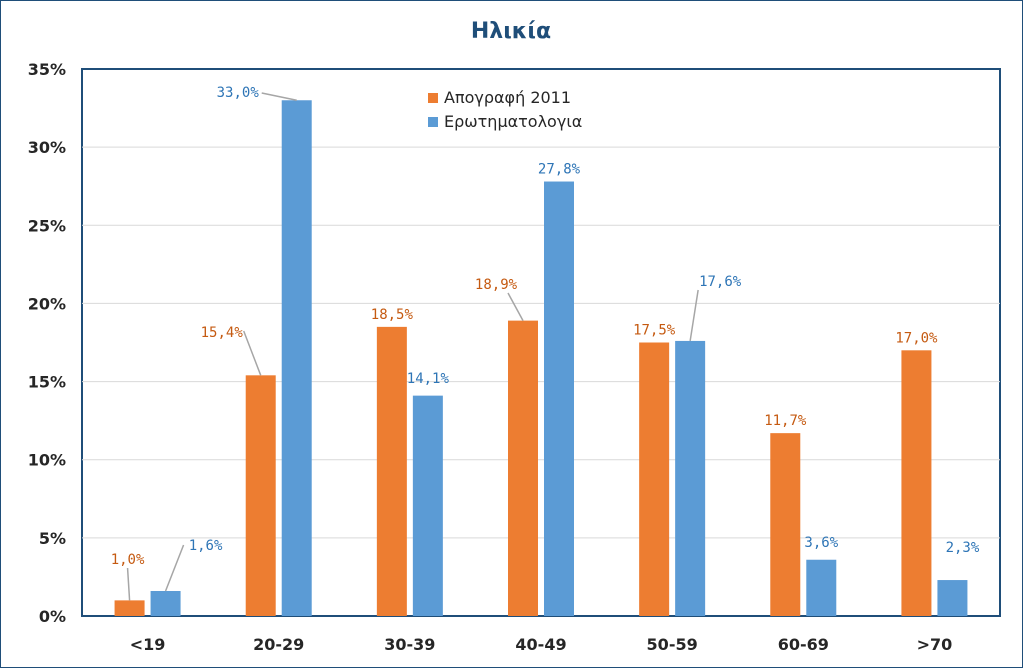 This screenshot has width=1023, height=668. I want to click on legend-label: Απογραφή 2011, so click(507, 97).